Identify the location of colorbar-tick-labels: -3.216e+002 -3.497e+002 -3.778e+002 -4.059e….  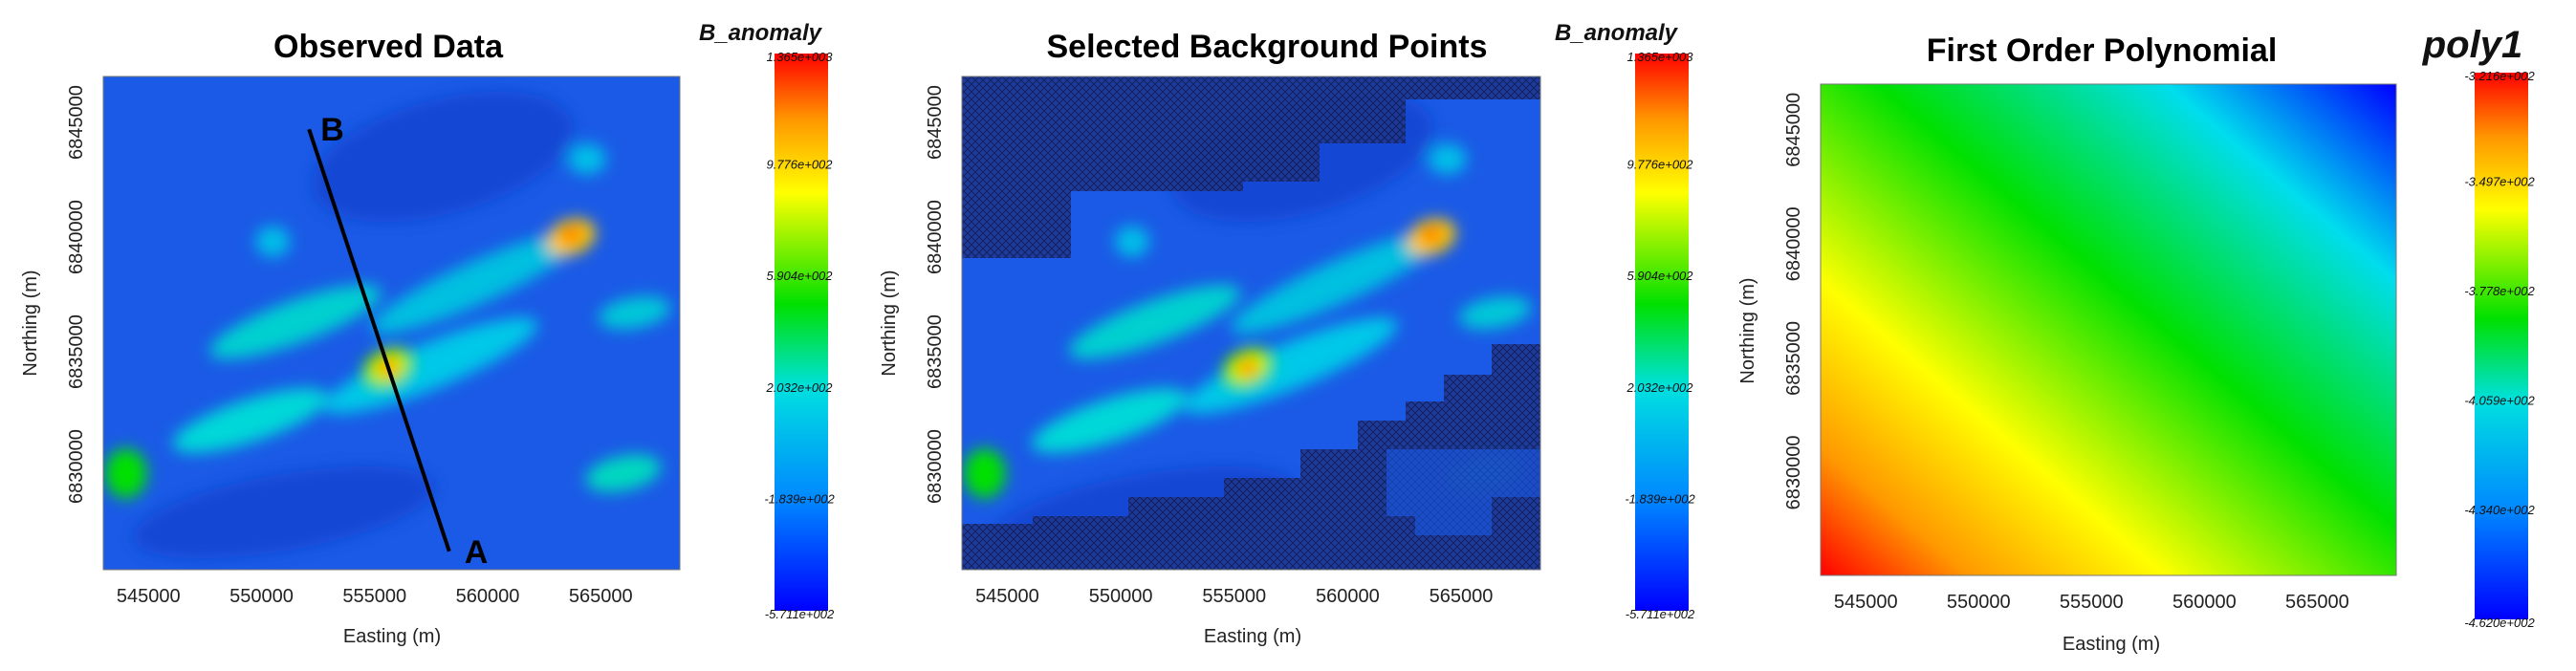
(2499, 349).